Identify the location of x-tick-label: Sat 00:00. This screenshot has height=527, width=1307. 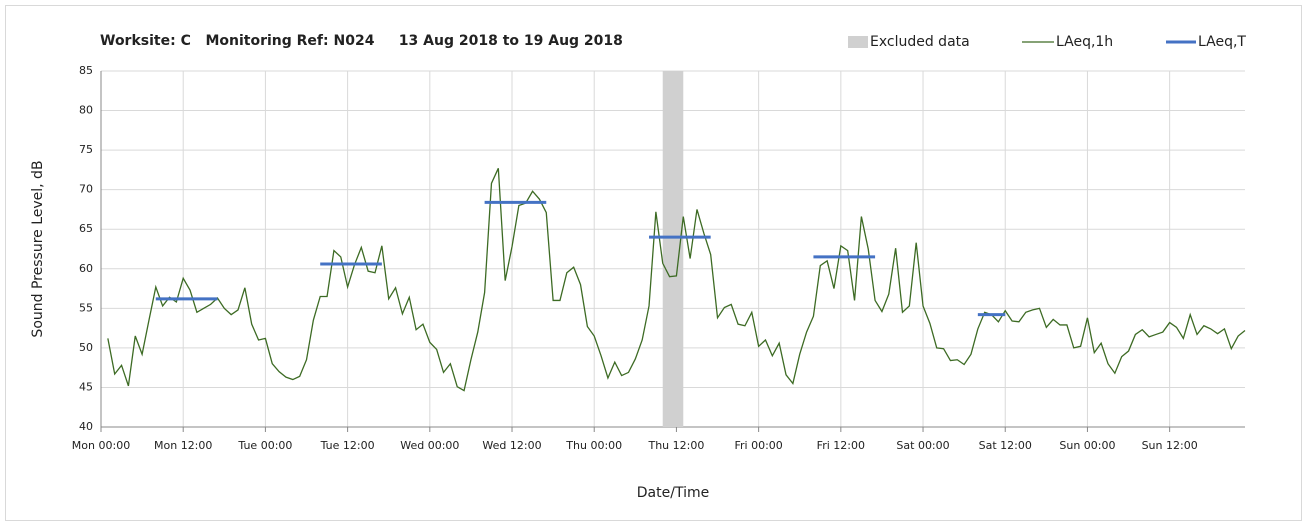
(922, 445).